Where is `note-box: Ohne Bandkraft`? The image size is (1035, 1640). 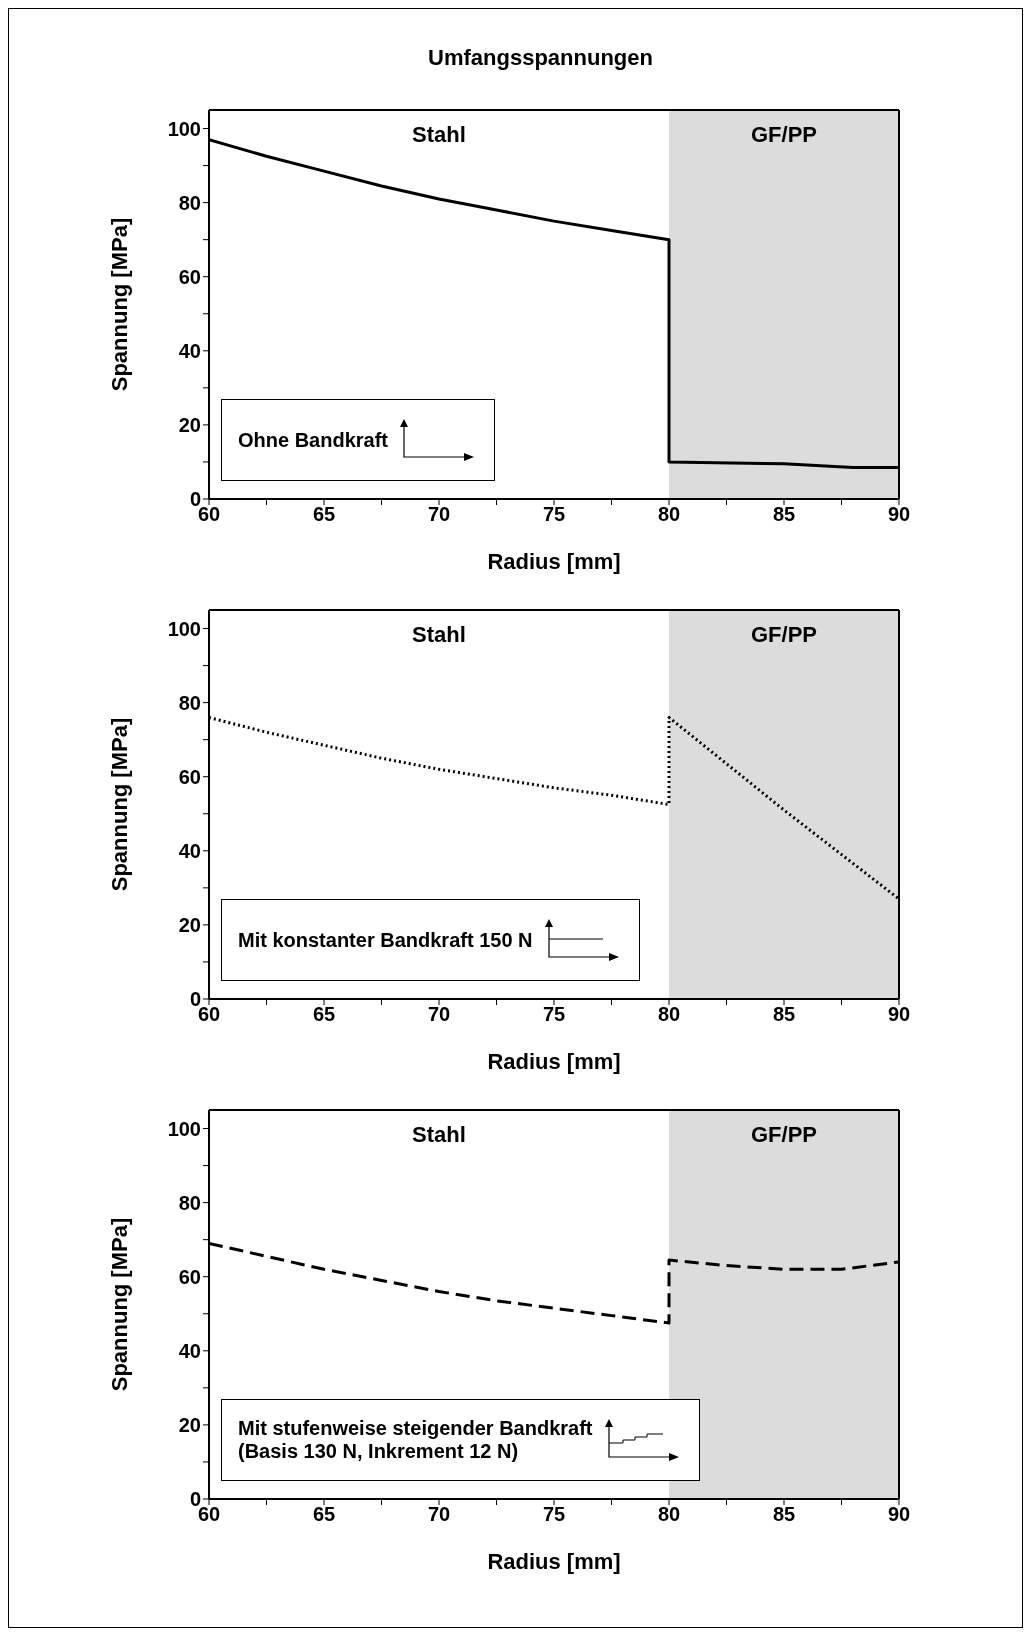
note-box: Ohne Bandkraft is located at coordinates (358, 440).